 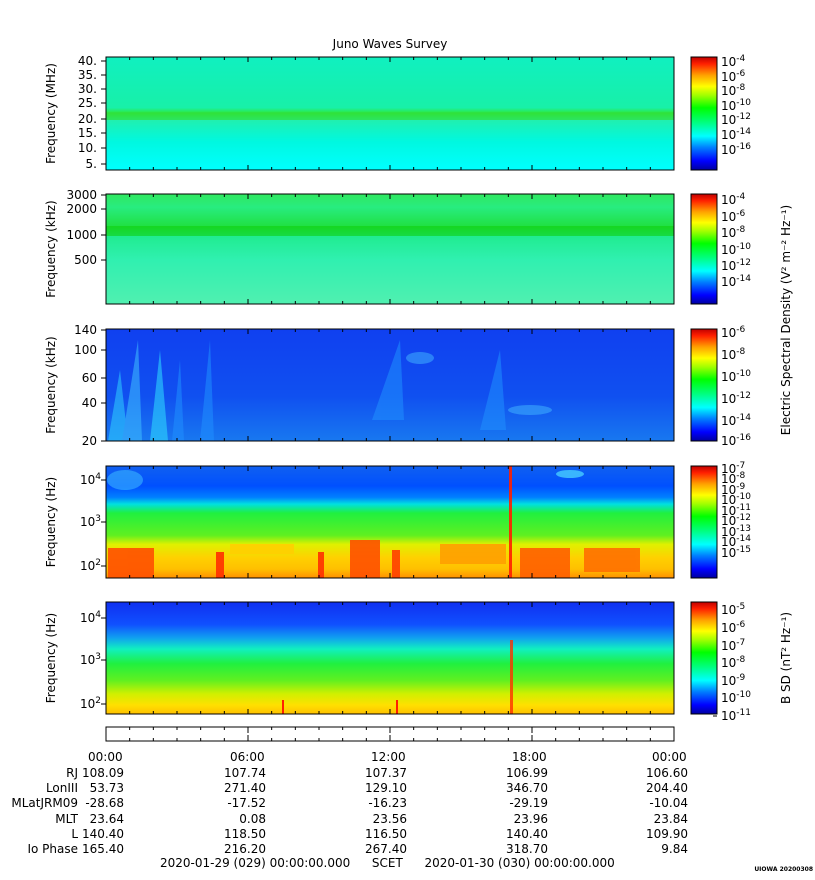 What do you see at coordinates (389, 819) in the screenshot?
I see `ephemeris-value: 23.56` at bounding box center [389, 819].